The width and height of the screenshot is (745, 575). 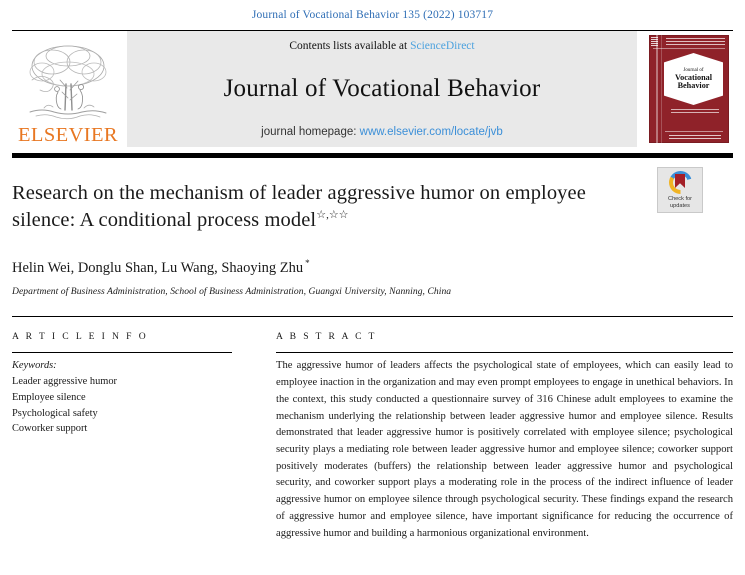 What do you see at coordinates (695, 42) in the screenshot?
I see `cover-masthead-microtext` at bounding box center [695, 42].